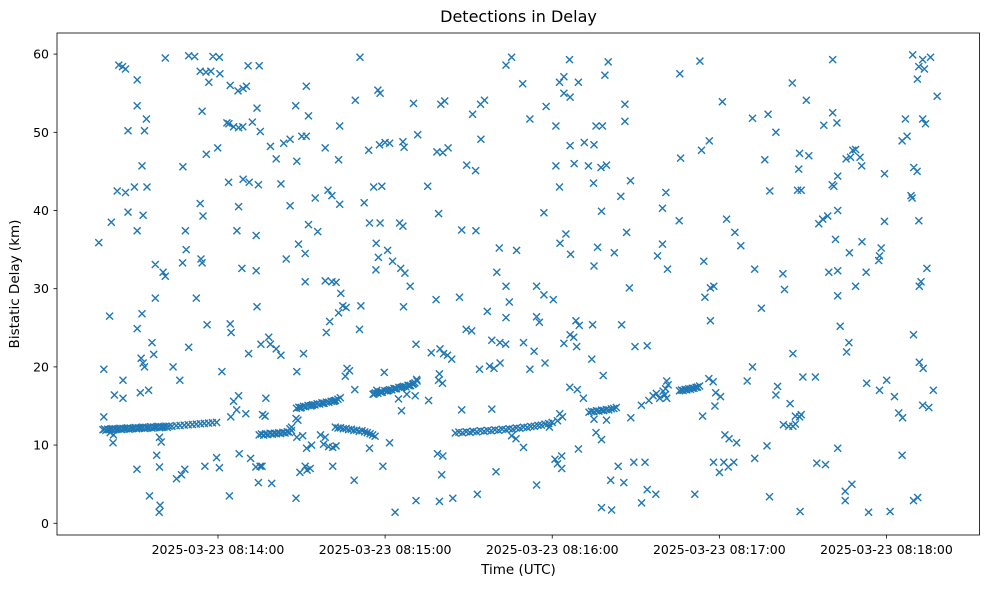  What do you see at coordinates (886, 549) in the screenshot?
I see `x-tick-label: 2025-03-23 08:18:00` at bounding box center [886, 549].